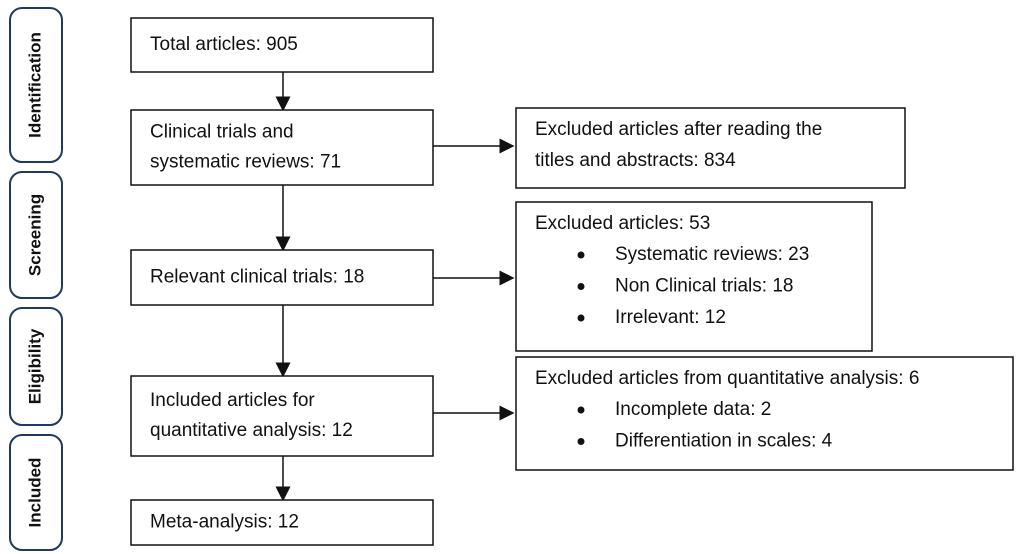 This screenshot has height=554, width=1016. I want to click on step-text: Relevant clinical trials: 18, so click(257, 277).